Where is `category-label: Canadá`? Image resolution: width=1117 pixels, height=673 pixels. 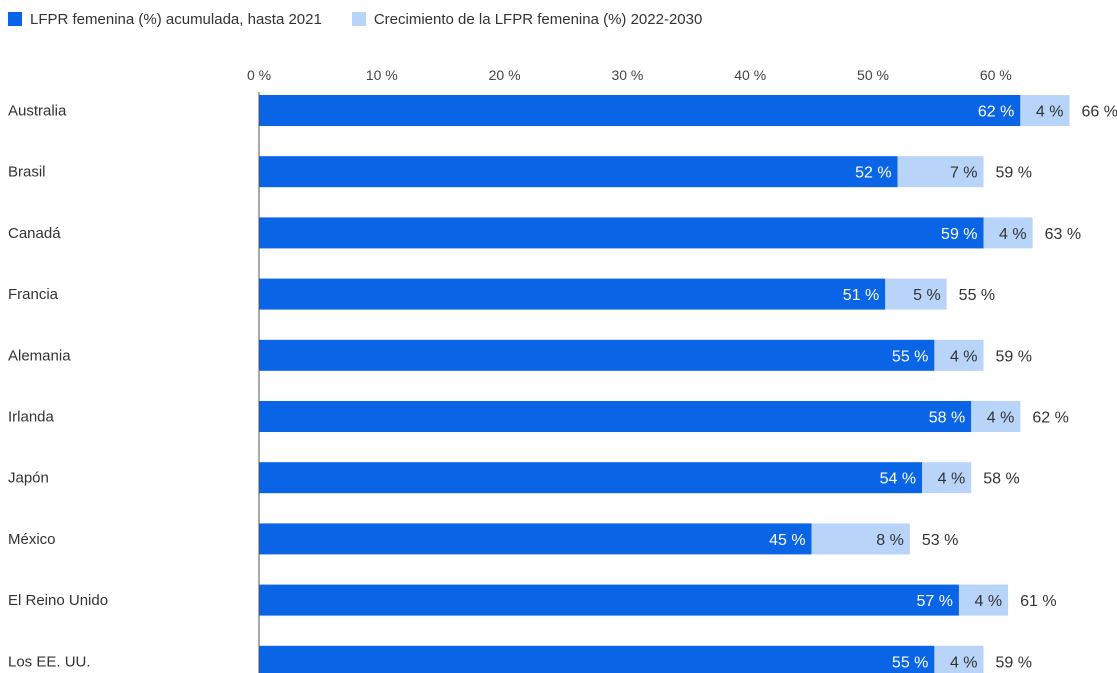
category-label: Canadá is located at coordinates (34, 233).